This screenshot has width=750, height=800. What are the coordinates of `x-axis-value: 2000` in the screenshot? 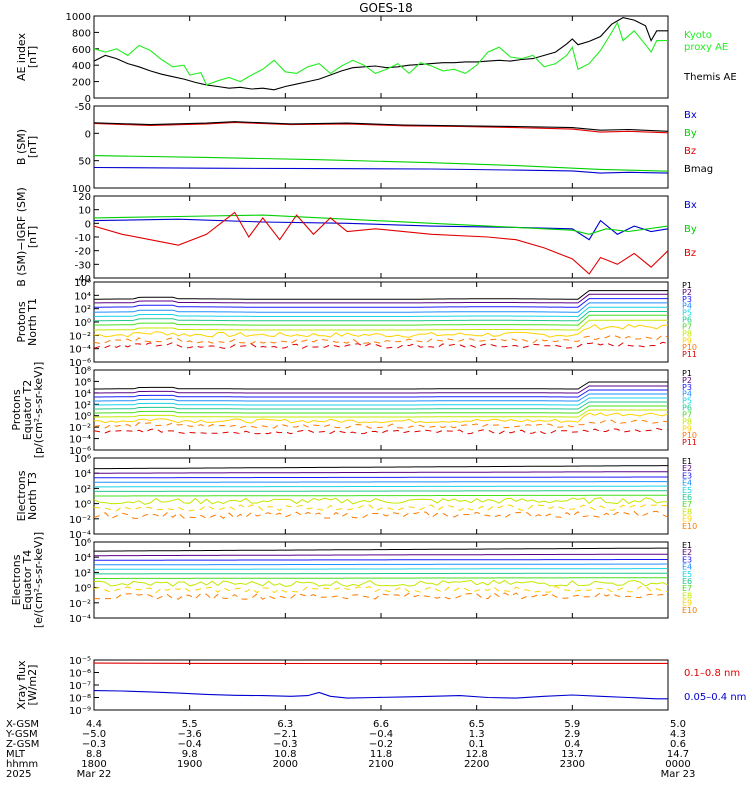 It's located at (285, 764).